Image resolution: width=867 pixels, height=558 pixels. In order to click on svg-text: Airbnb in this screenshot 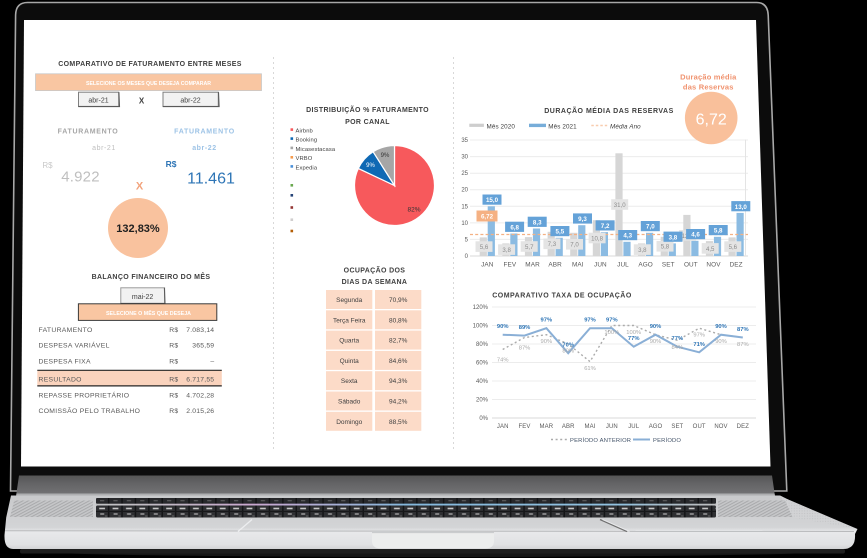, I will do `click(304, 132)`.